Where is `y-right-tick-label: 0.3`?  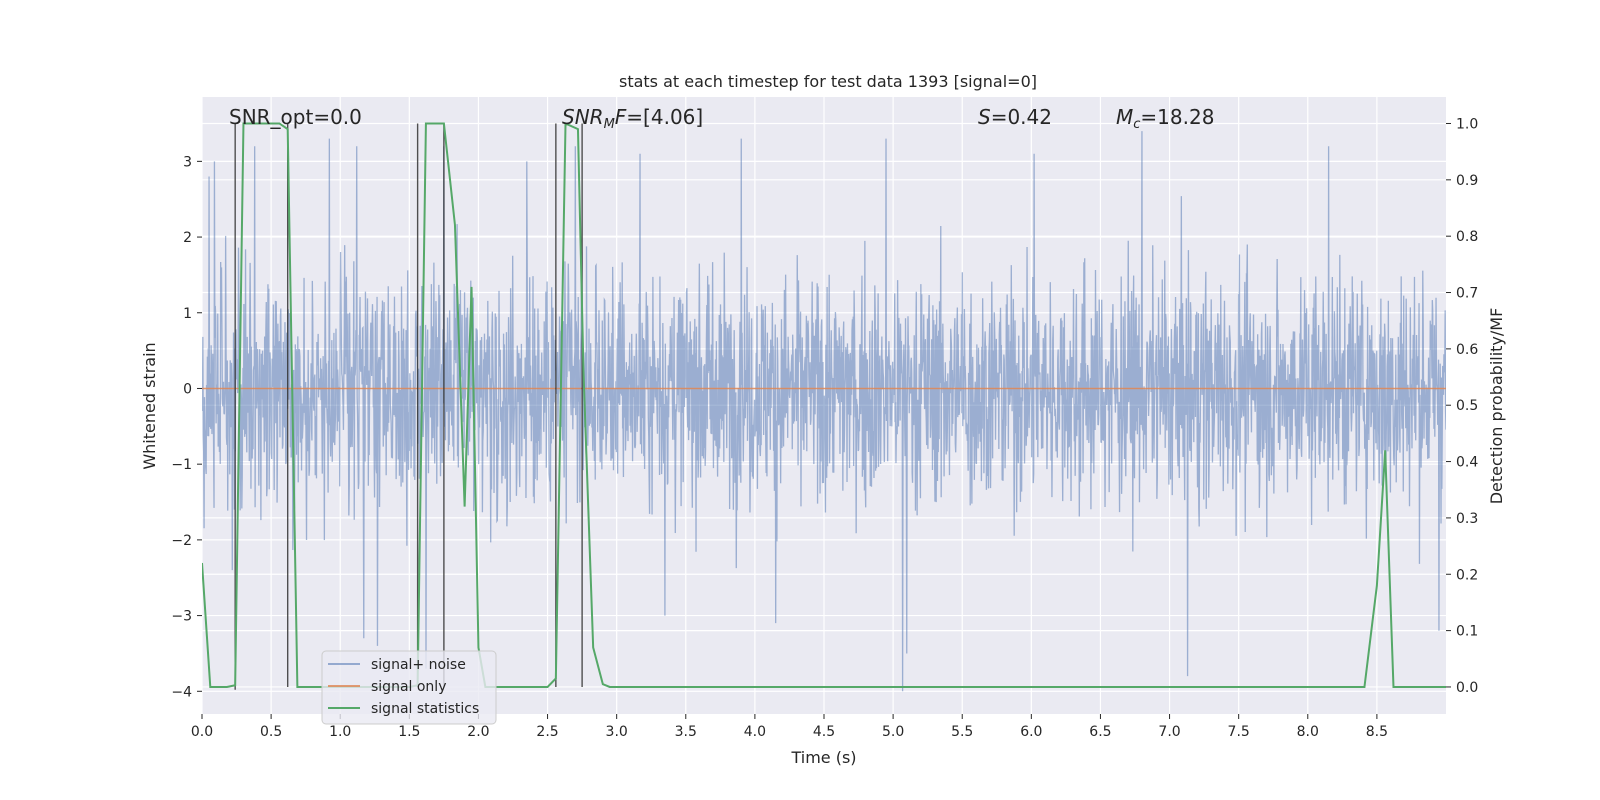 y-right-tick-label: 0.3 is located at coordinates (1467, 519).